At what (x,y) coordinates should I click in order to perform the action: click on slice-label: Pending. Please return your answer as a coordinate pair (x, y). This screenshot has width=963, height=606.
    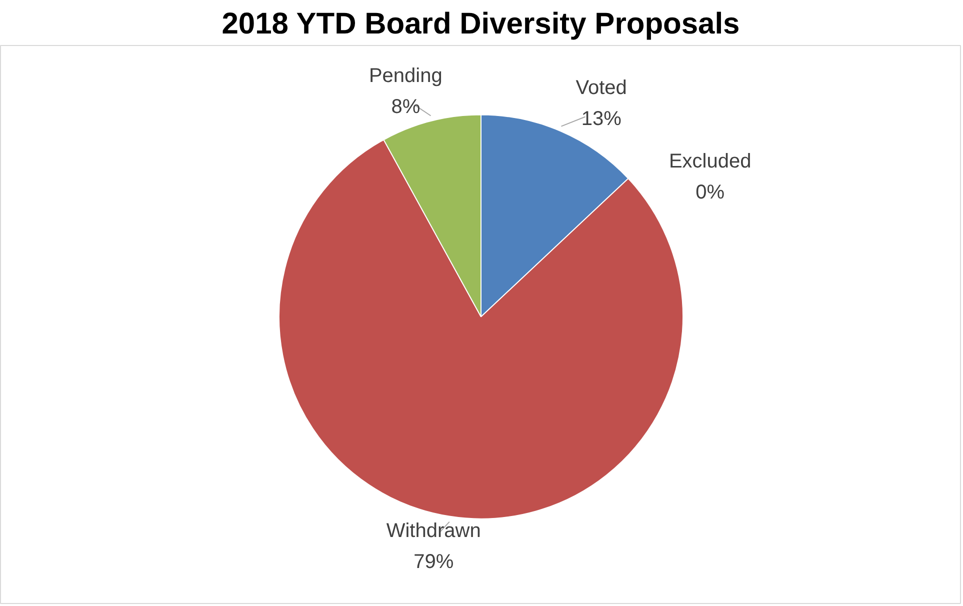
    Looking at the image, I should click on (405, 76).